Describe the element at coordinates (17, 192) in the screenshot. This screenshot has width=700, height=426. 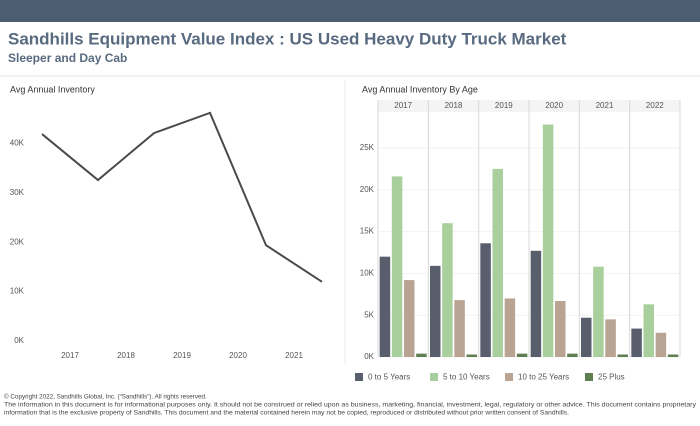
I see `y-tick-label: 30K` at that location.